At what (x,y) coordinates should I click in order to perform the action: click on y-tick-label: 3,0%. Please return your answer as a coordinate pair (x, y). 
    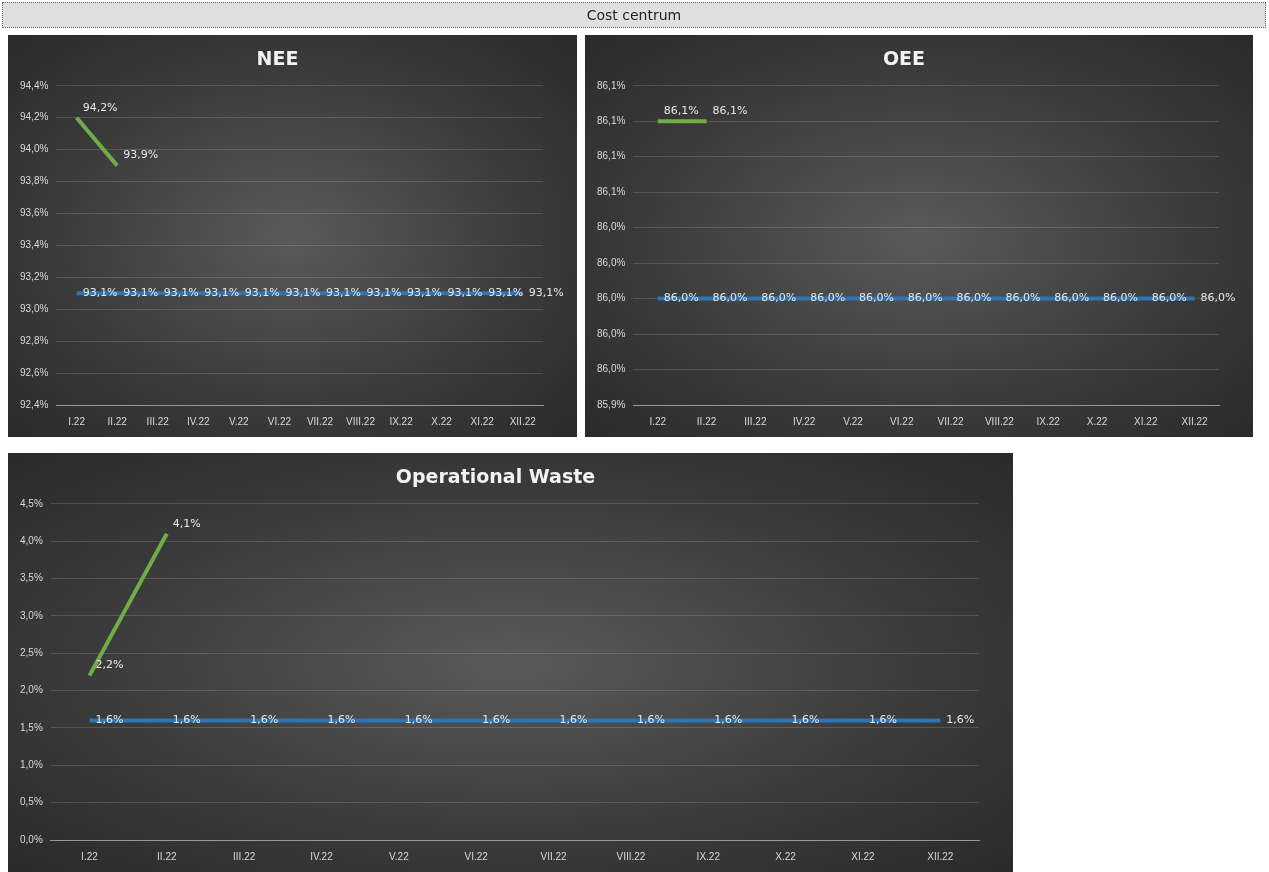
    Looking at the image, I should click on (31, 615).